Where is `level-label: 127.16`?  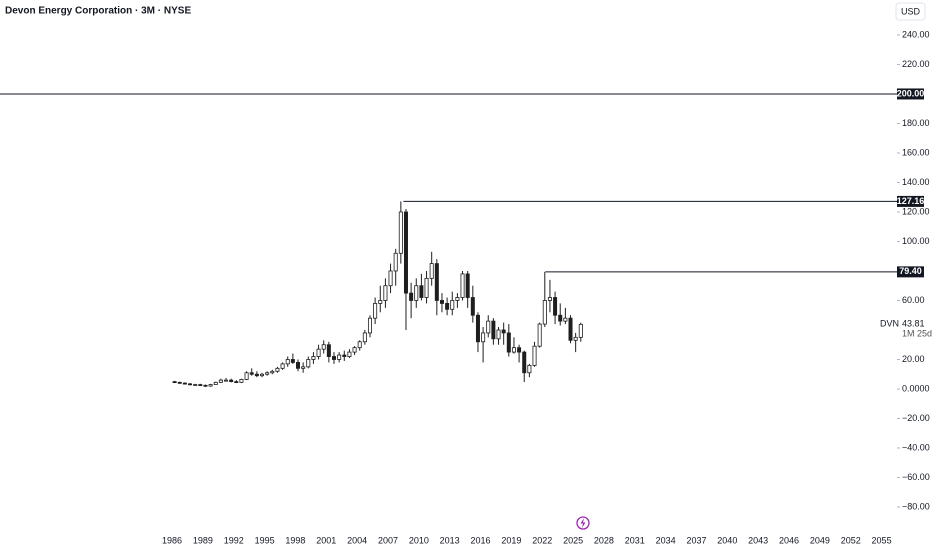 level-label: 127.16 is located at coordinates (911, 201).